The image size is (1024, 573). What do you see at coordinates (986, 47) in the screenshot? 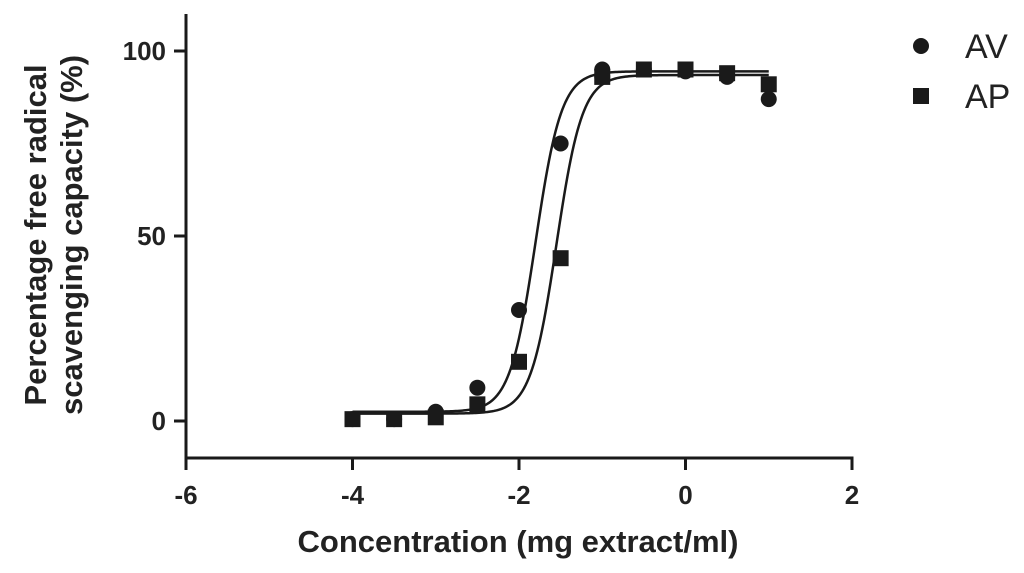
I see `legend-label-av: AV` at bounding box center [986, 47].